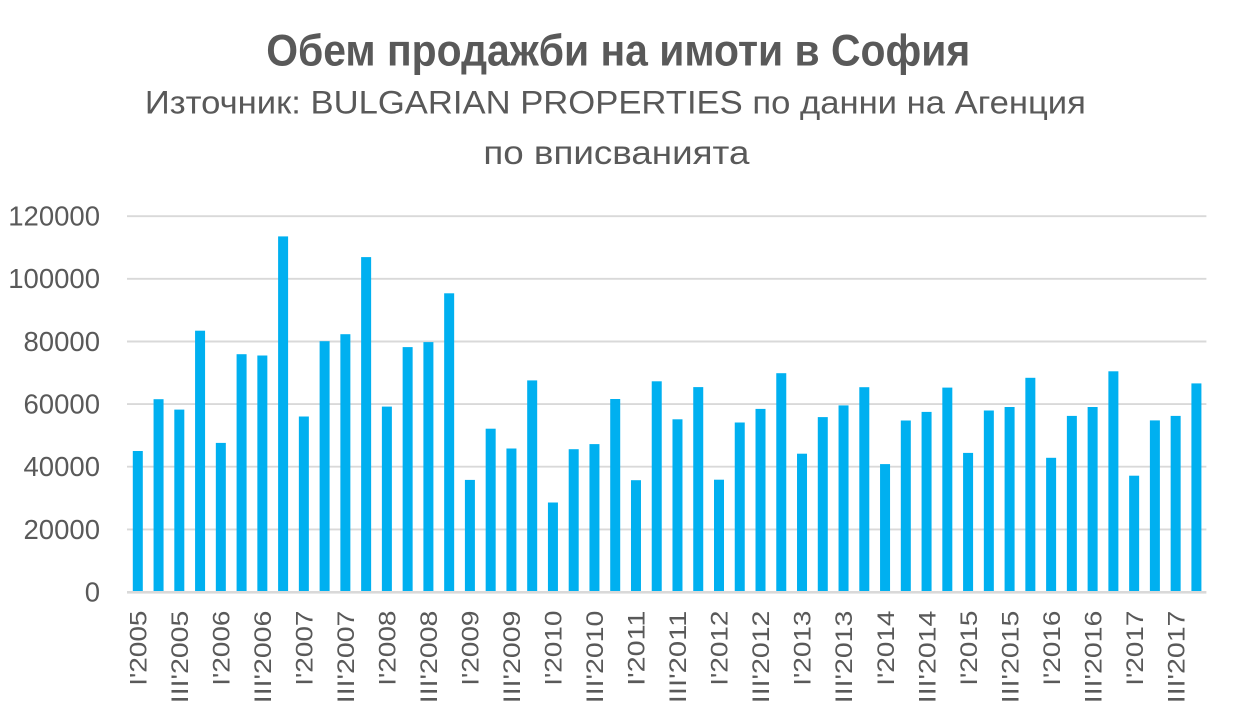  Describe the element at coordinates (305, 648) in the screenshot. I see `svg-text: I'2007` at that location.